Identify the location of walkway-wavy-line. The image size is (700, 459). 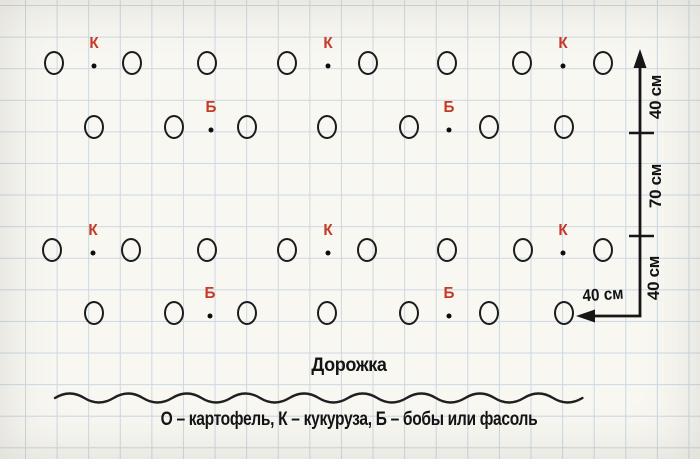
(318, 398).